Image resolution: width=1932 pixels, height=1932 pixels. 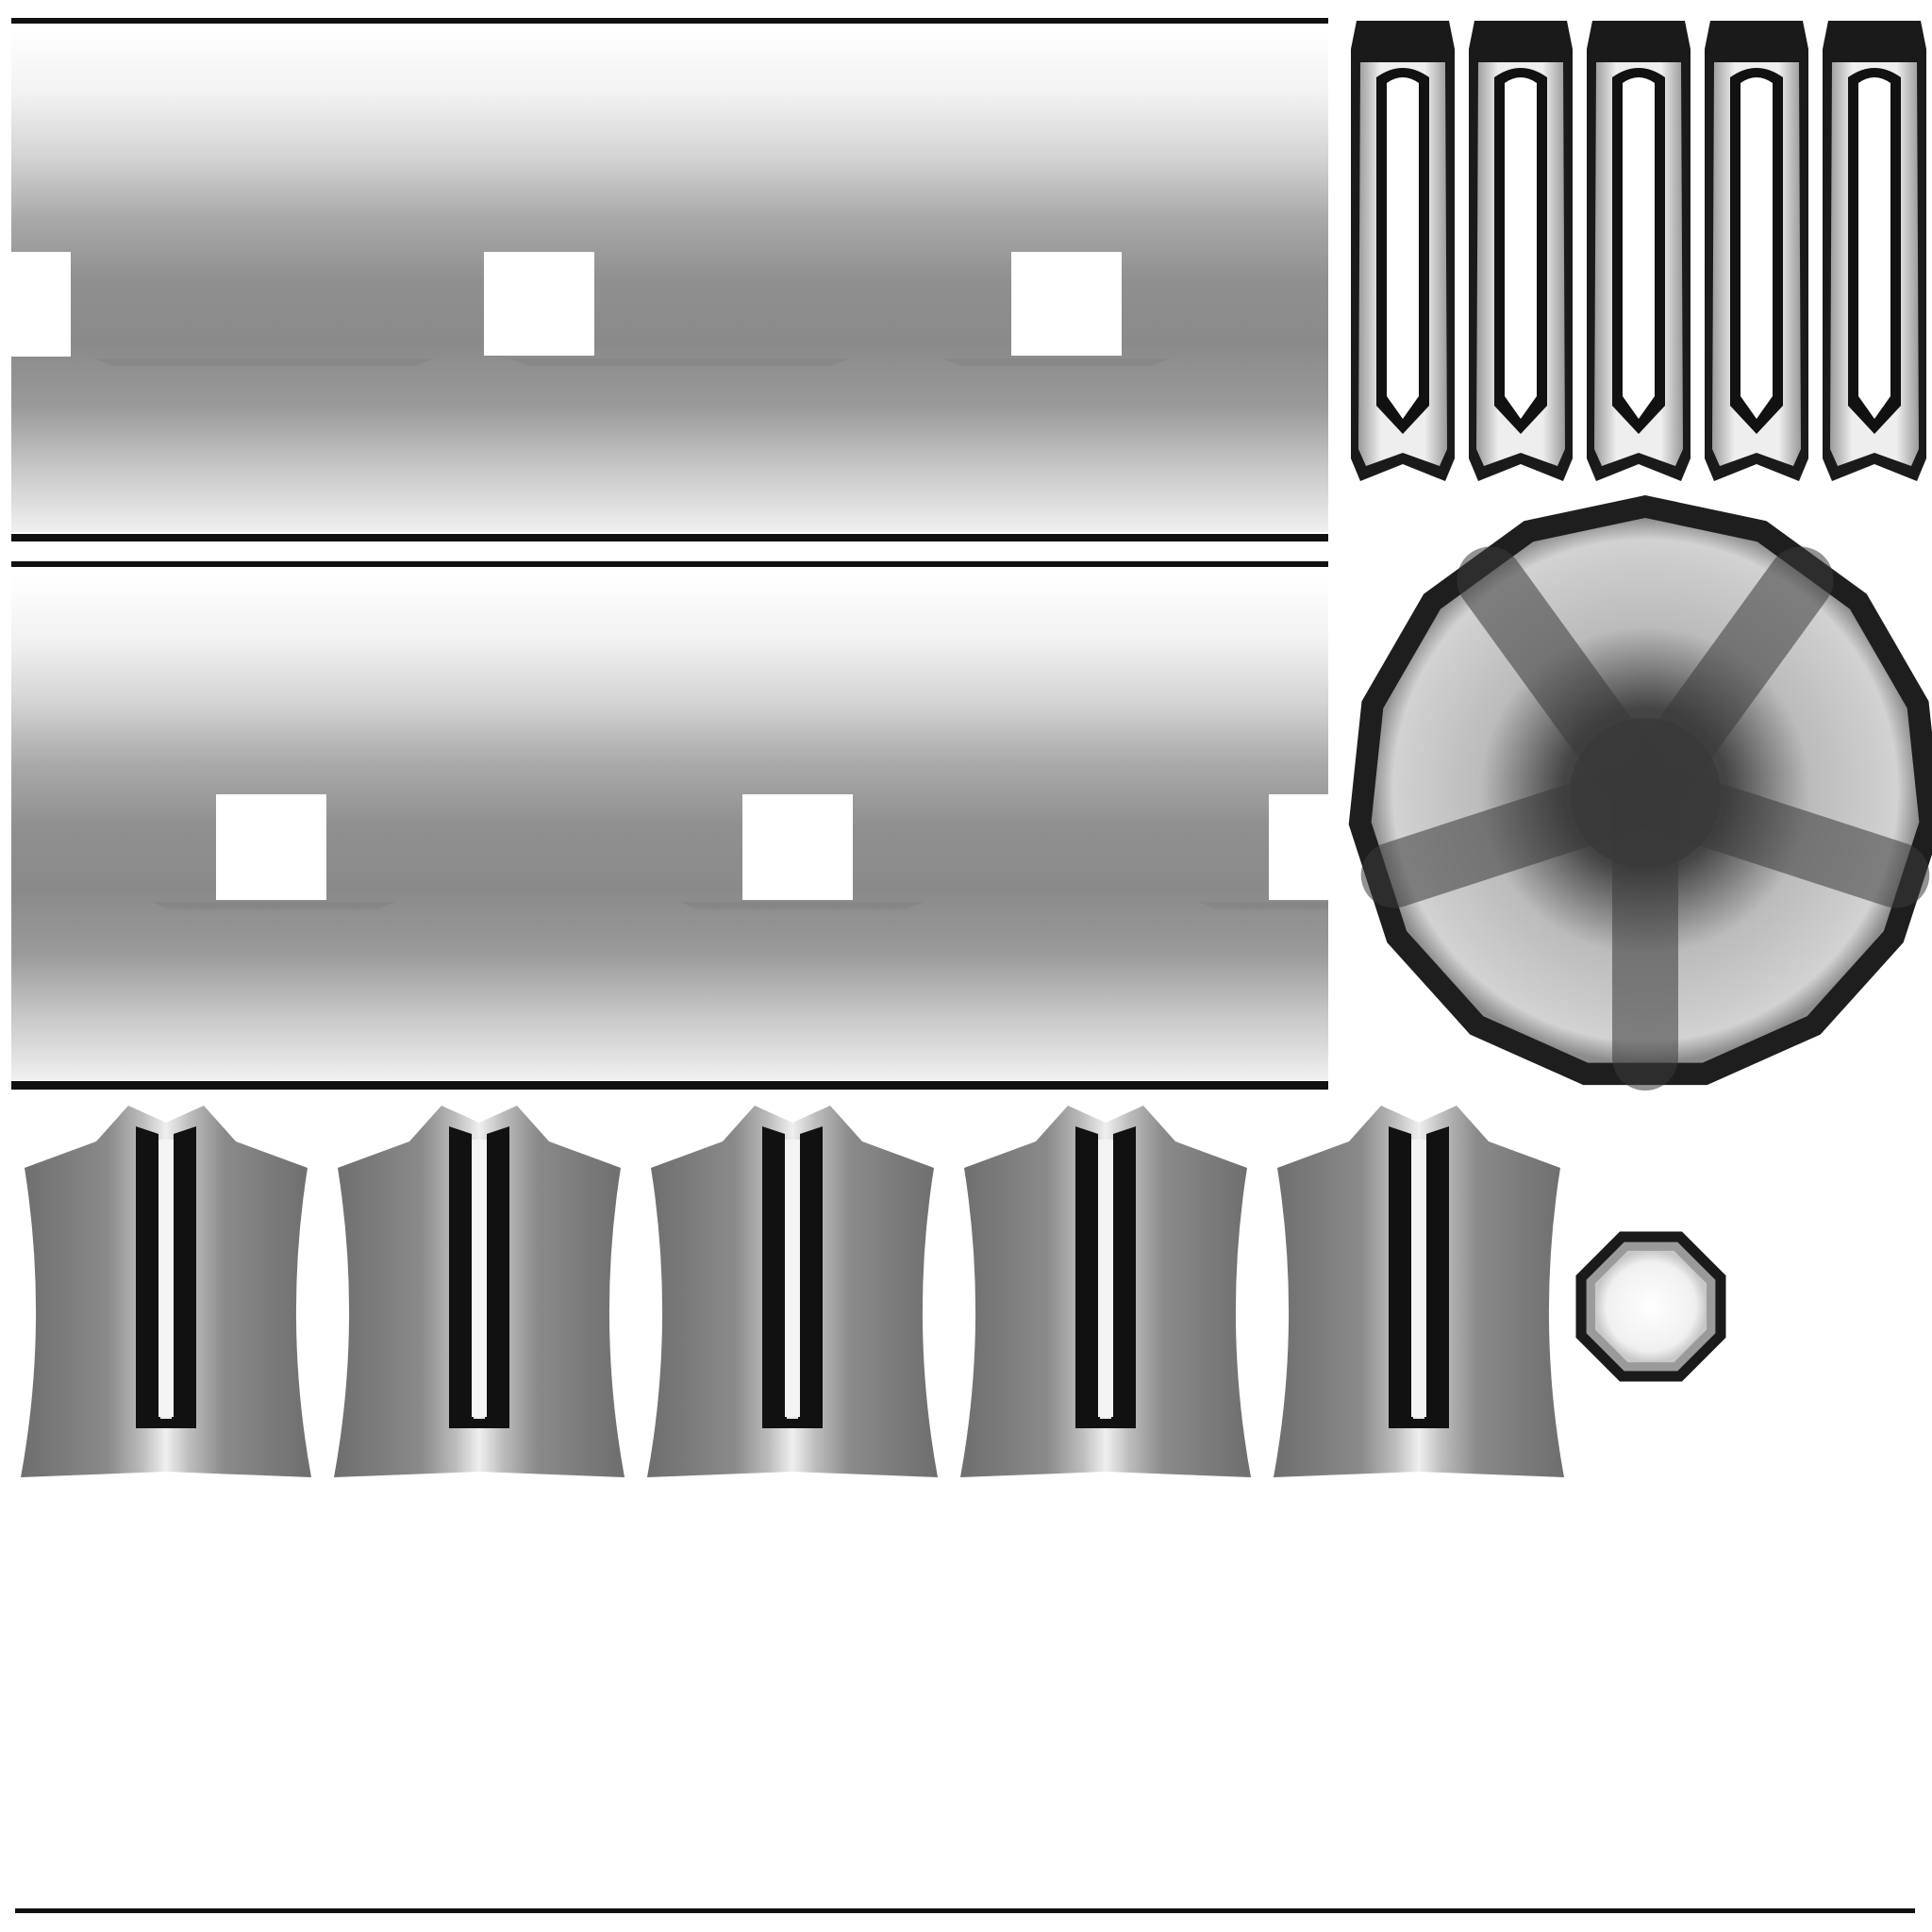 I want to click on star-disc, so click(x=1640, y=793).